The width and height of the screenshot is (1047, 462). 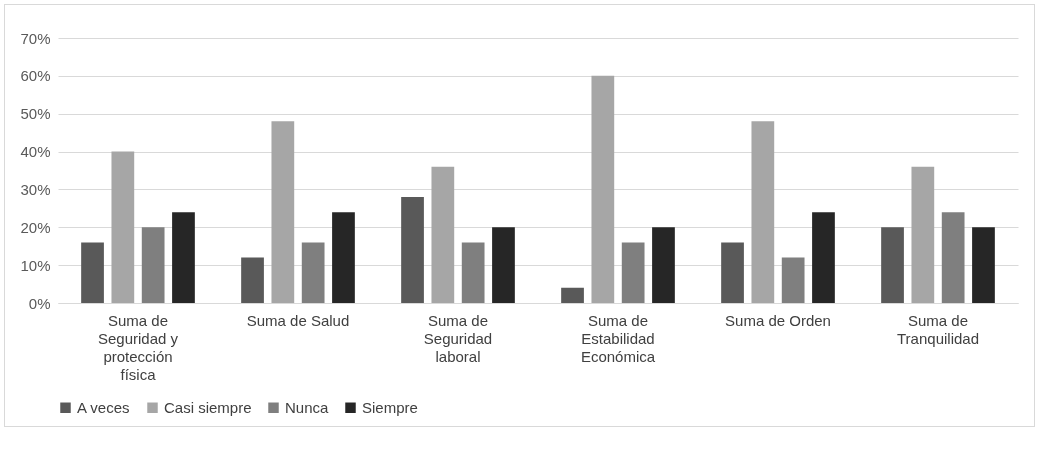 I want to click on x-tick-label: Suma de Tranquilidad, so click(x=938, y=329).